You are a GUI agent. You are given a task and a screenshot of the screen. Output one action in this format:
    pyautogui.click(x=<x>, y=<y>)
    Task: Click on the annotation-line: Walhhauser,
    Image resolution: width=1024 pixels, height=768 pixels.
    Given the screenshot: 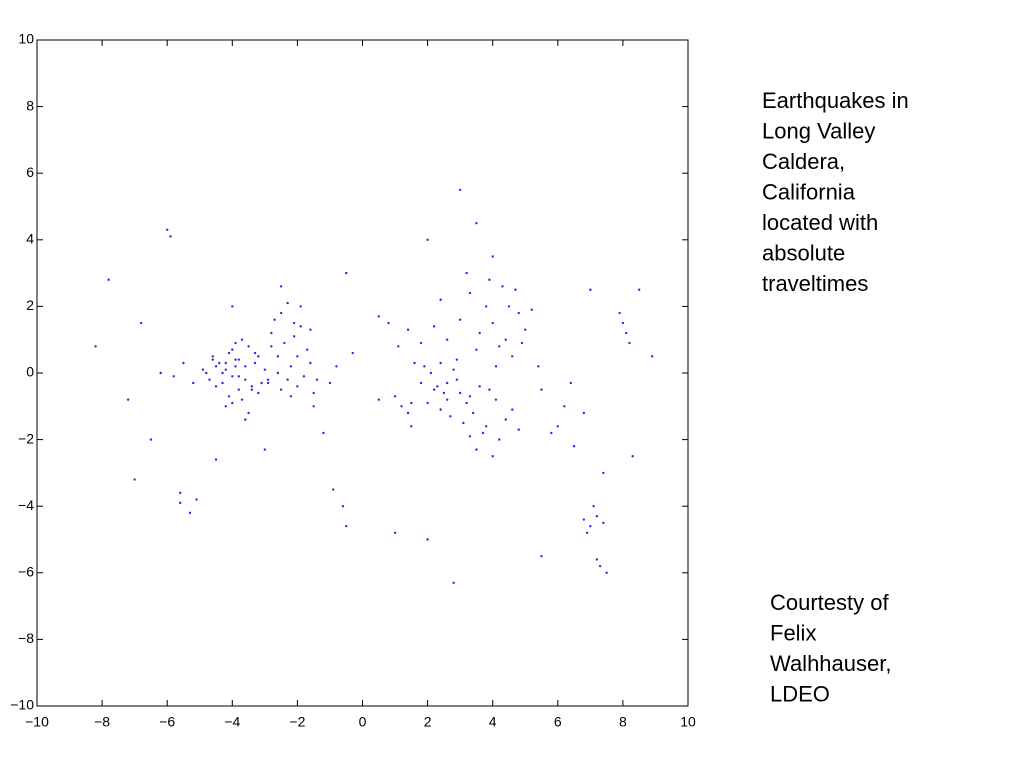 What is the action you would take?
    pyautogui.click(x=830, y=663)
    